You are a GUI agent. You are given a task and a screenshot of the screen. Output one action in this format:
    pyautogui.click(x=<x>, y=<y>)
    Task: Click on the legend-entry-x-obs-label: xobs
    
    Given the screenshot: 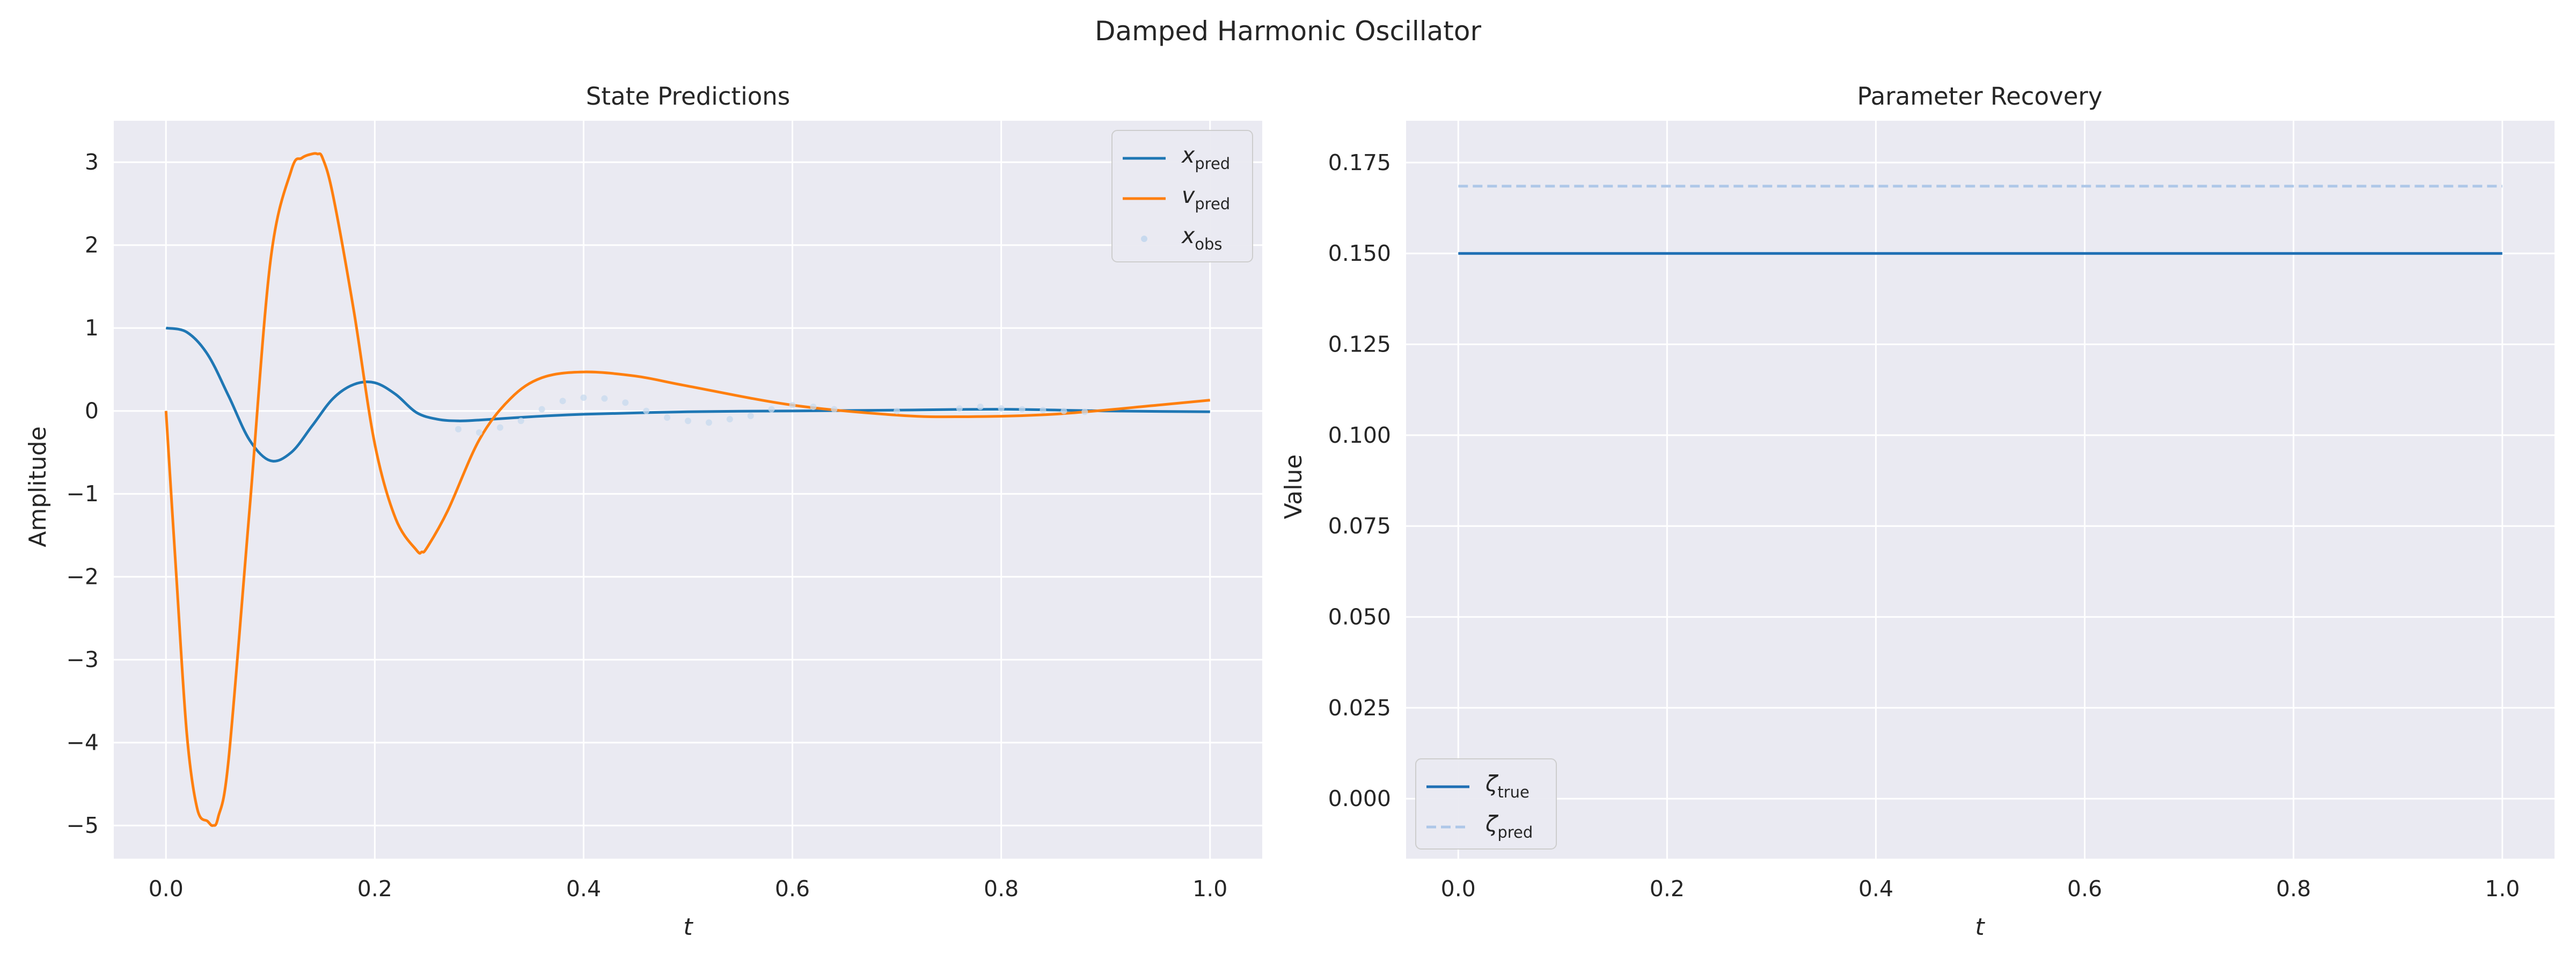 What is the action you would take?
    pyautogui.click(x=1202, y=238)
    